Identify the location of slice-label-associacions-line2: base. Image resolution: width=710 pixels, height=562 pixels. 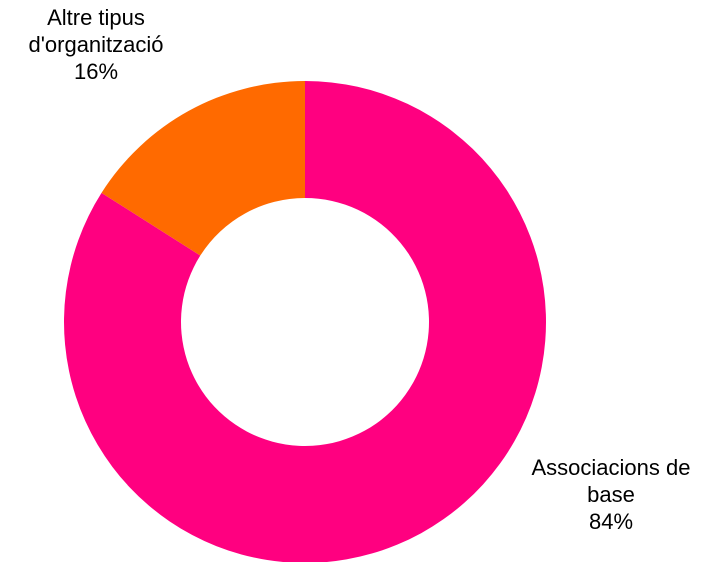
(611, 494).